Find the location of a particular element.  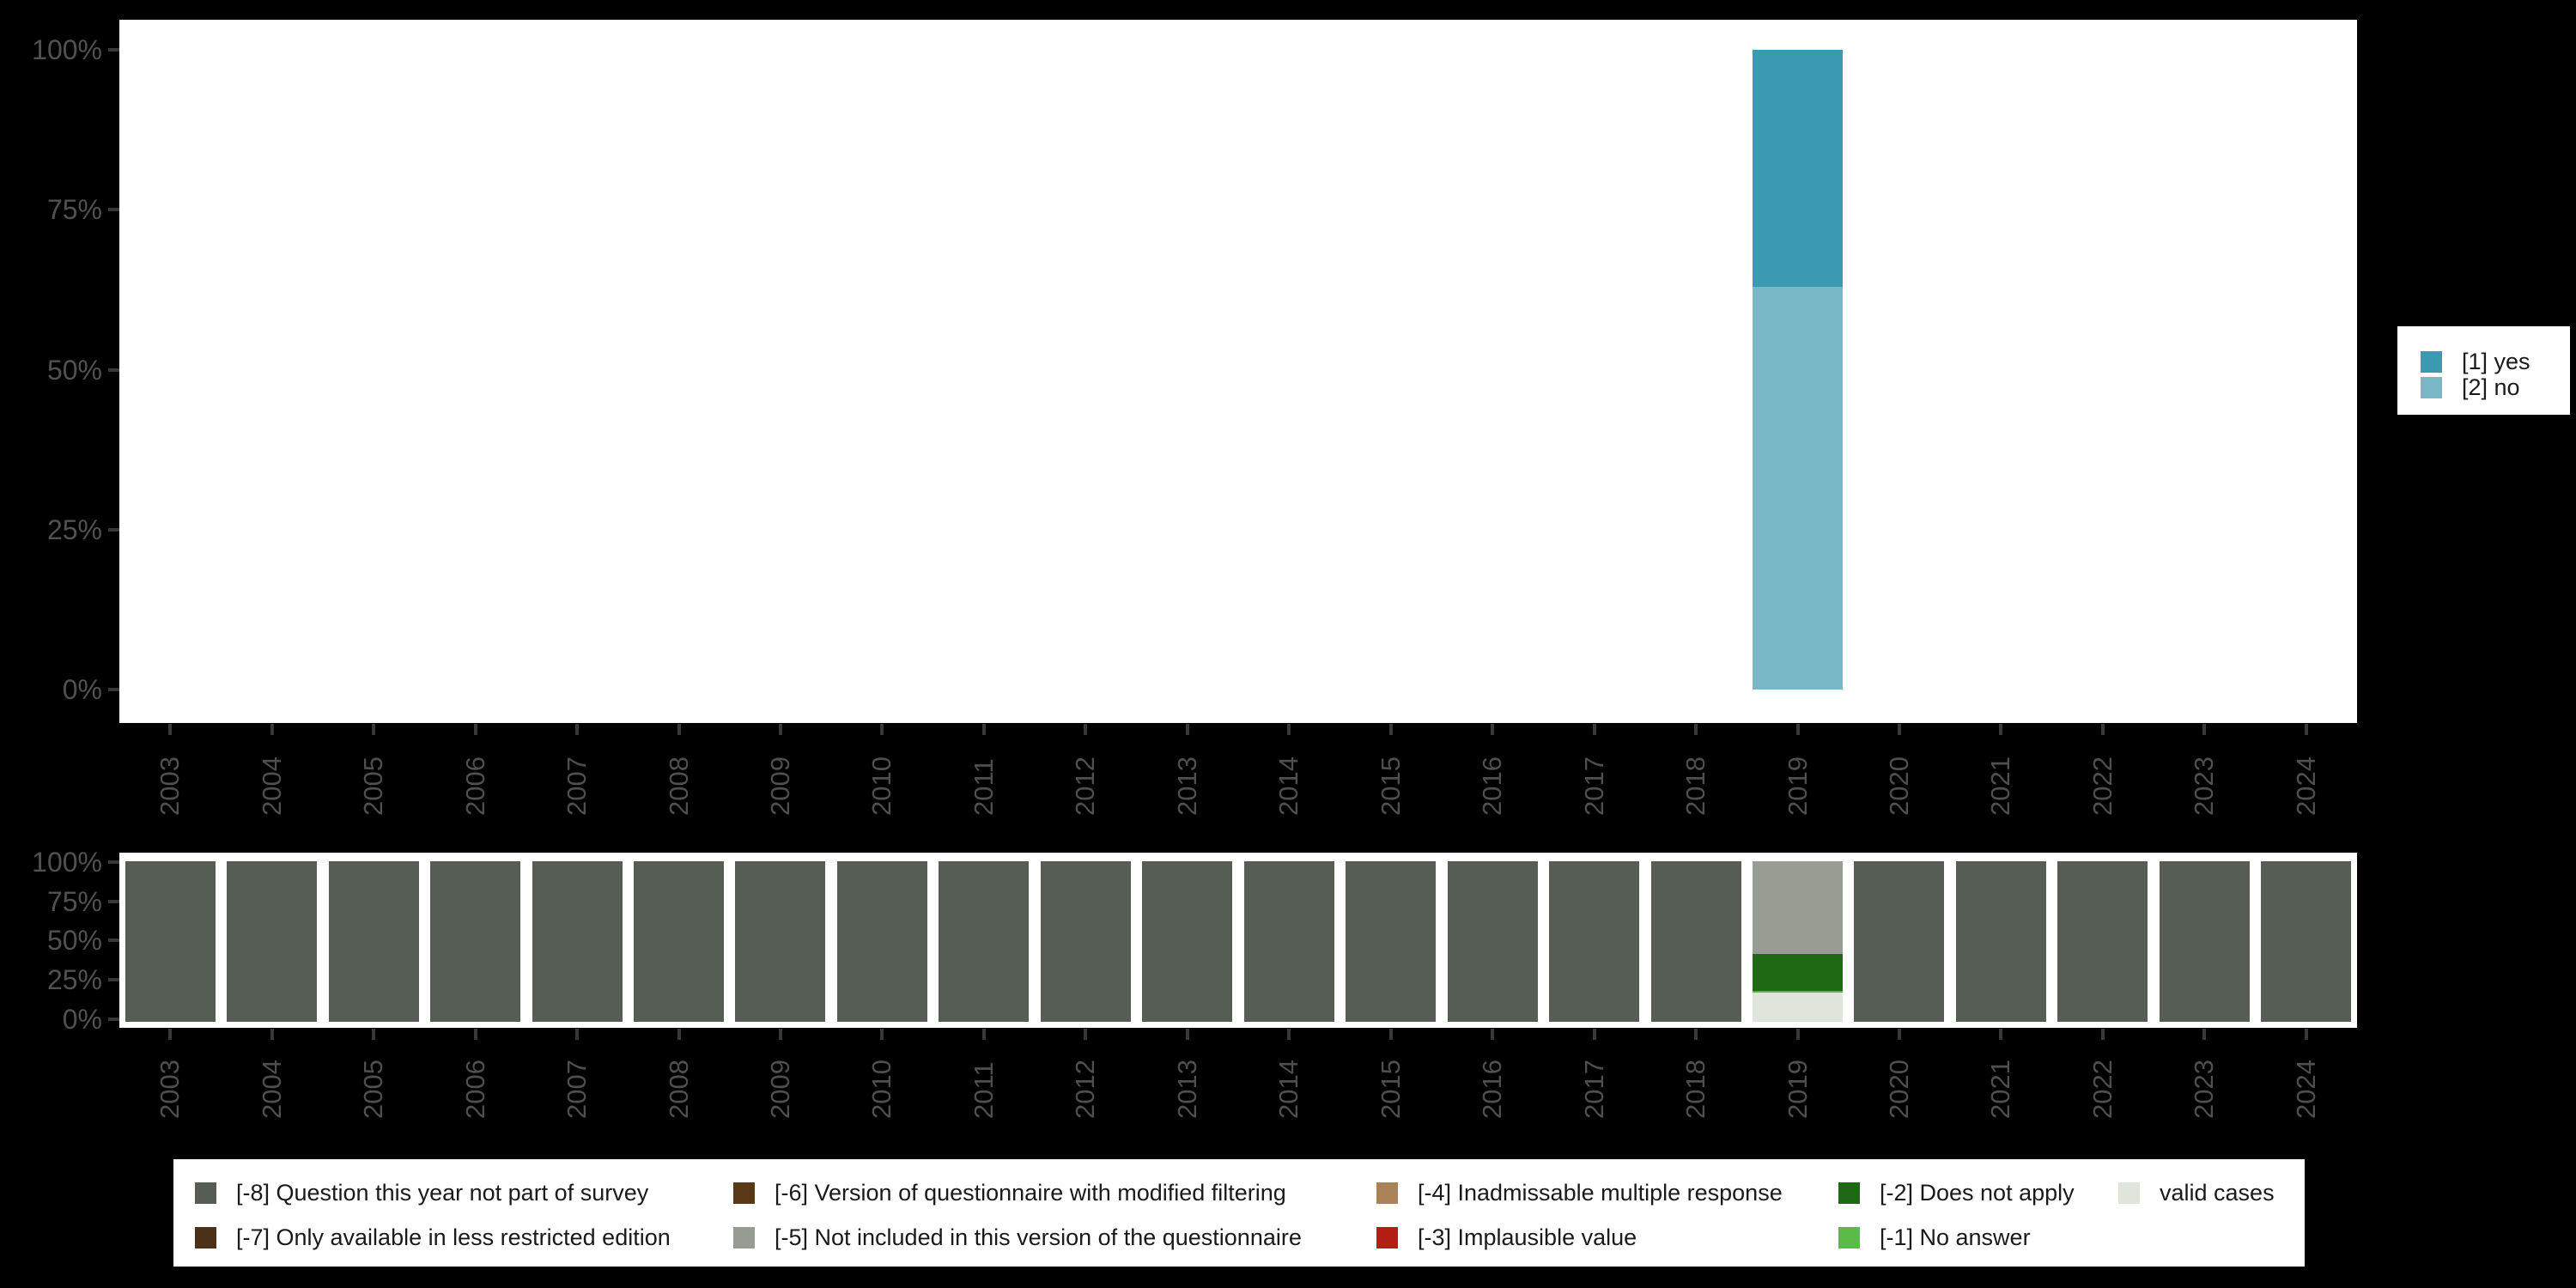

legend-label: [-2] Does not apply is located at coordinates (1977, 1193).